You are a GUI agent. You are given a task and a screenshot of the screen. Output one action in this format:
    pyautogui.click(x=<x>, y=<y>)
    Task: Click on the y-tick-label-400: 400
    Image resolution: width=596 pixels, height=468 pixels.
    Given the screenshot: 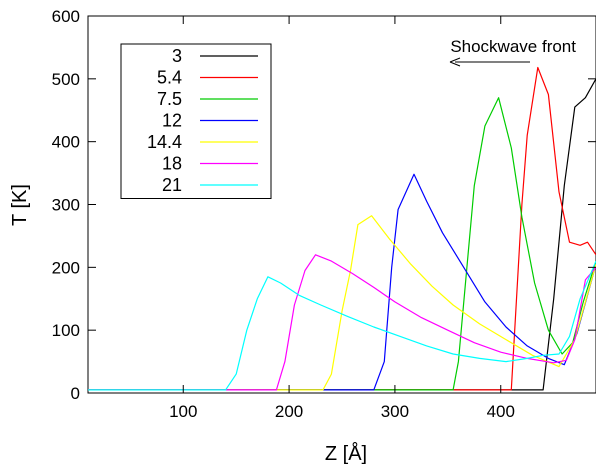 What is the action you would take?
    pyautogui.click(x=66, y=142)
    